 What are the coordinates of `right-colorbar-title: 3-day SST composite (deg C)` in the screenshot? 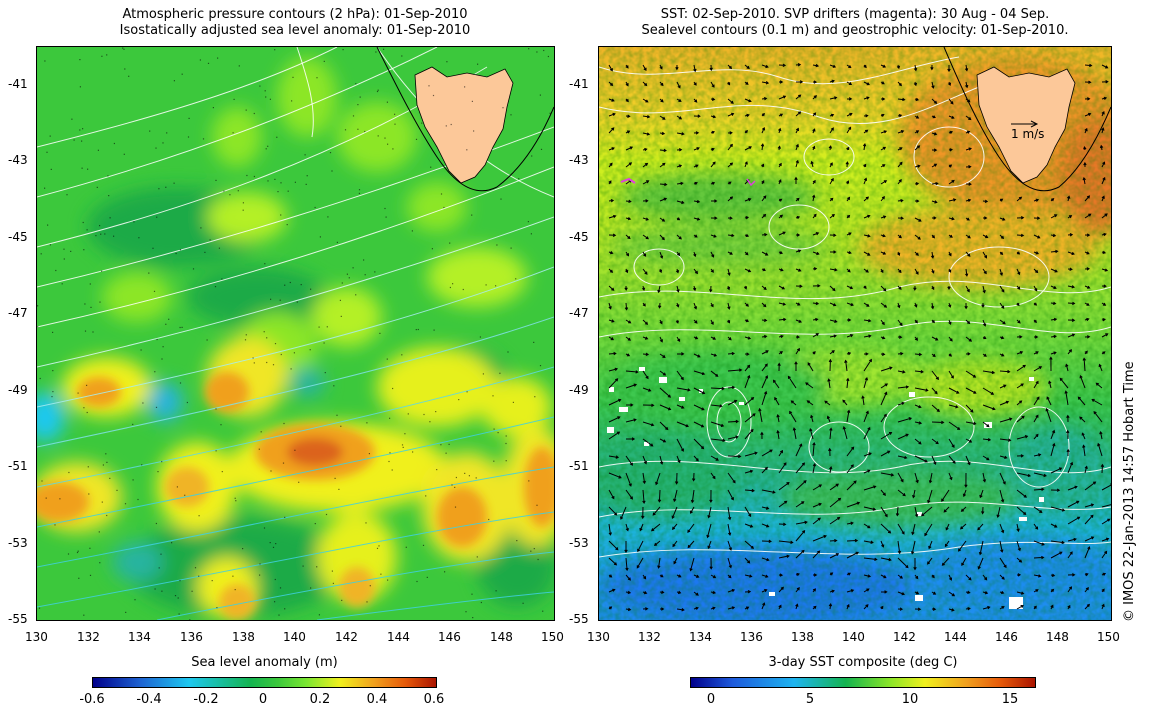 It's located at (863, 662).